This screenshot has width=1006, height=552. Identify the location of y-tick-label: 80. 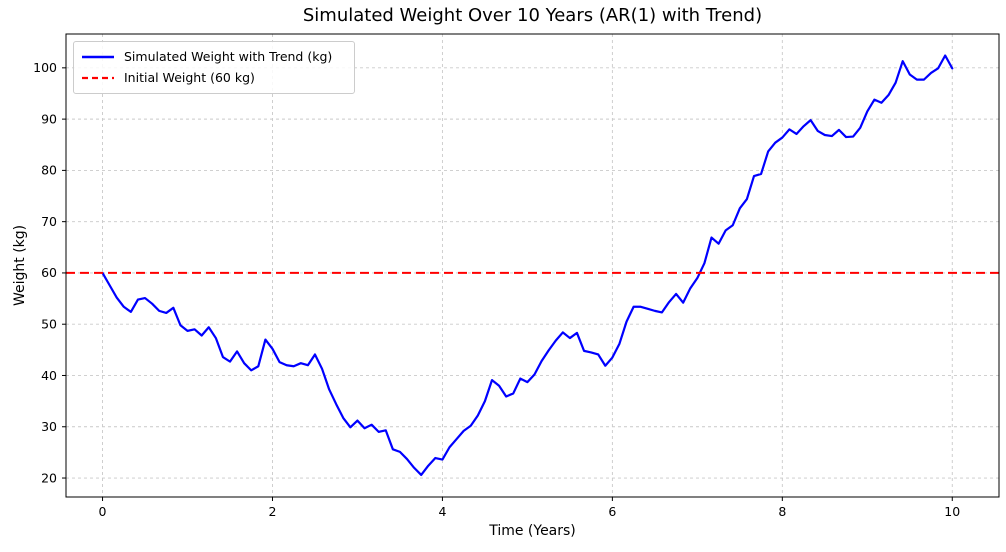
(49, 170).